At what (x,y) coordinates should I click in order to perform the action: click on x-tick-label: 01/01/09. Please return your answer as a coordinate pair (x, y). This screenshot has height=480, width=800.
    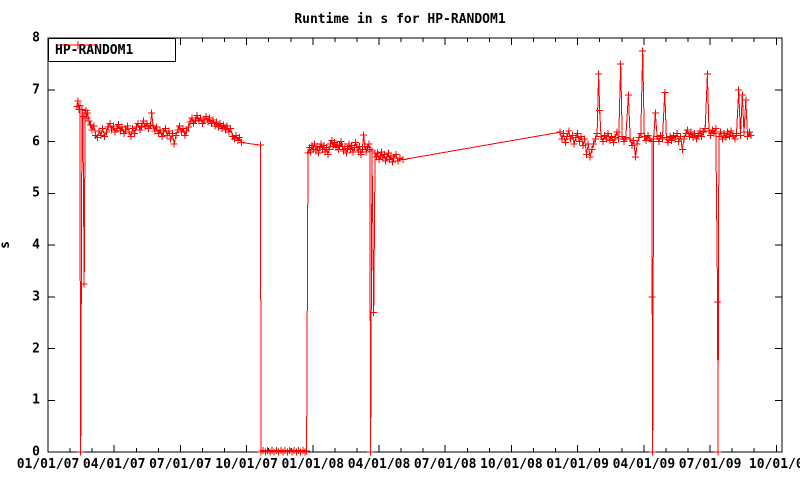
    Looking at the image, I should click on (577, 464).